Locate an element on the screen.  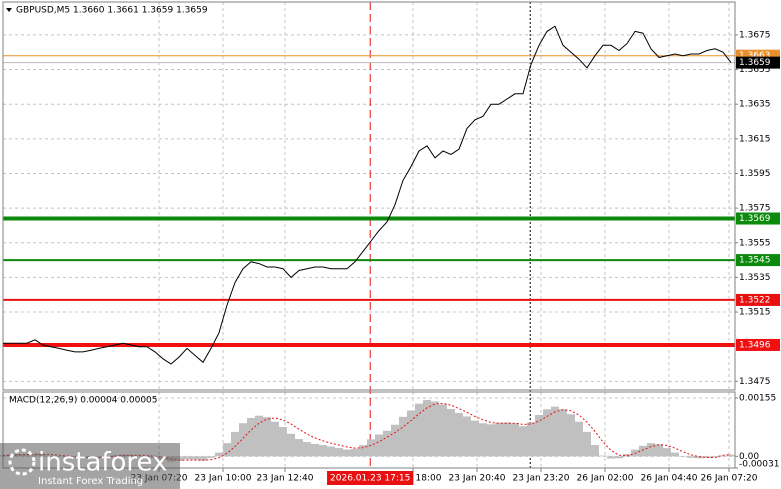
menu-triangle is located at coordinates (9, 10).